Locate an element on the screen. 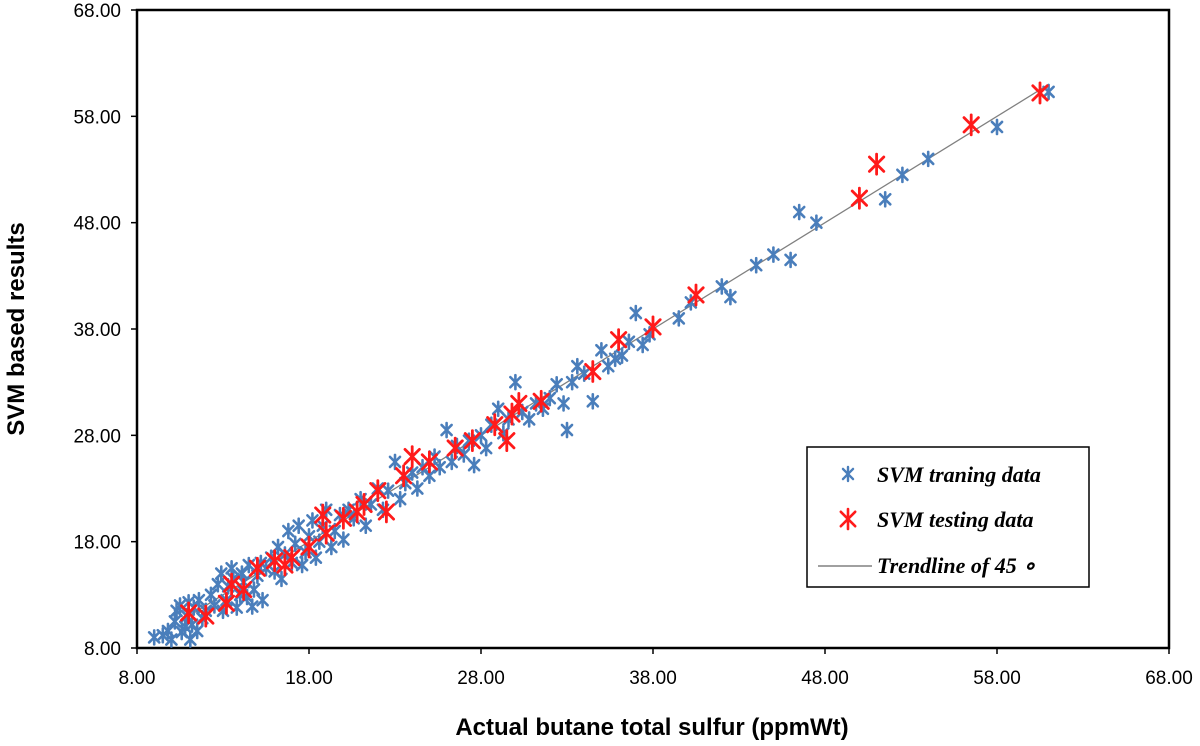 This screenshot has height=746, width=1200. x-tick-label: 58.00 is located at coordinates (997, 678).